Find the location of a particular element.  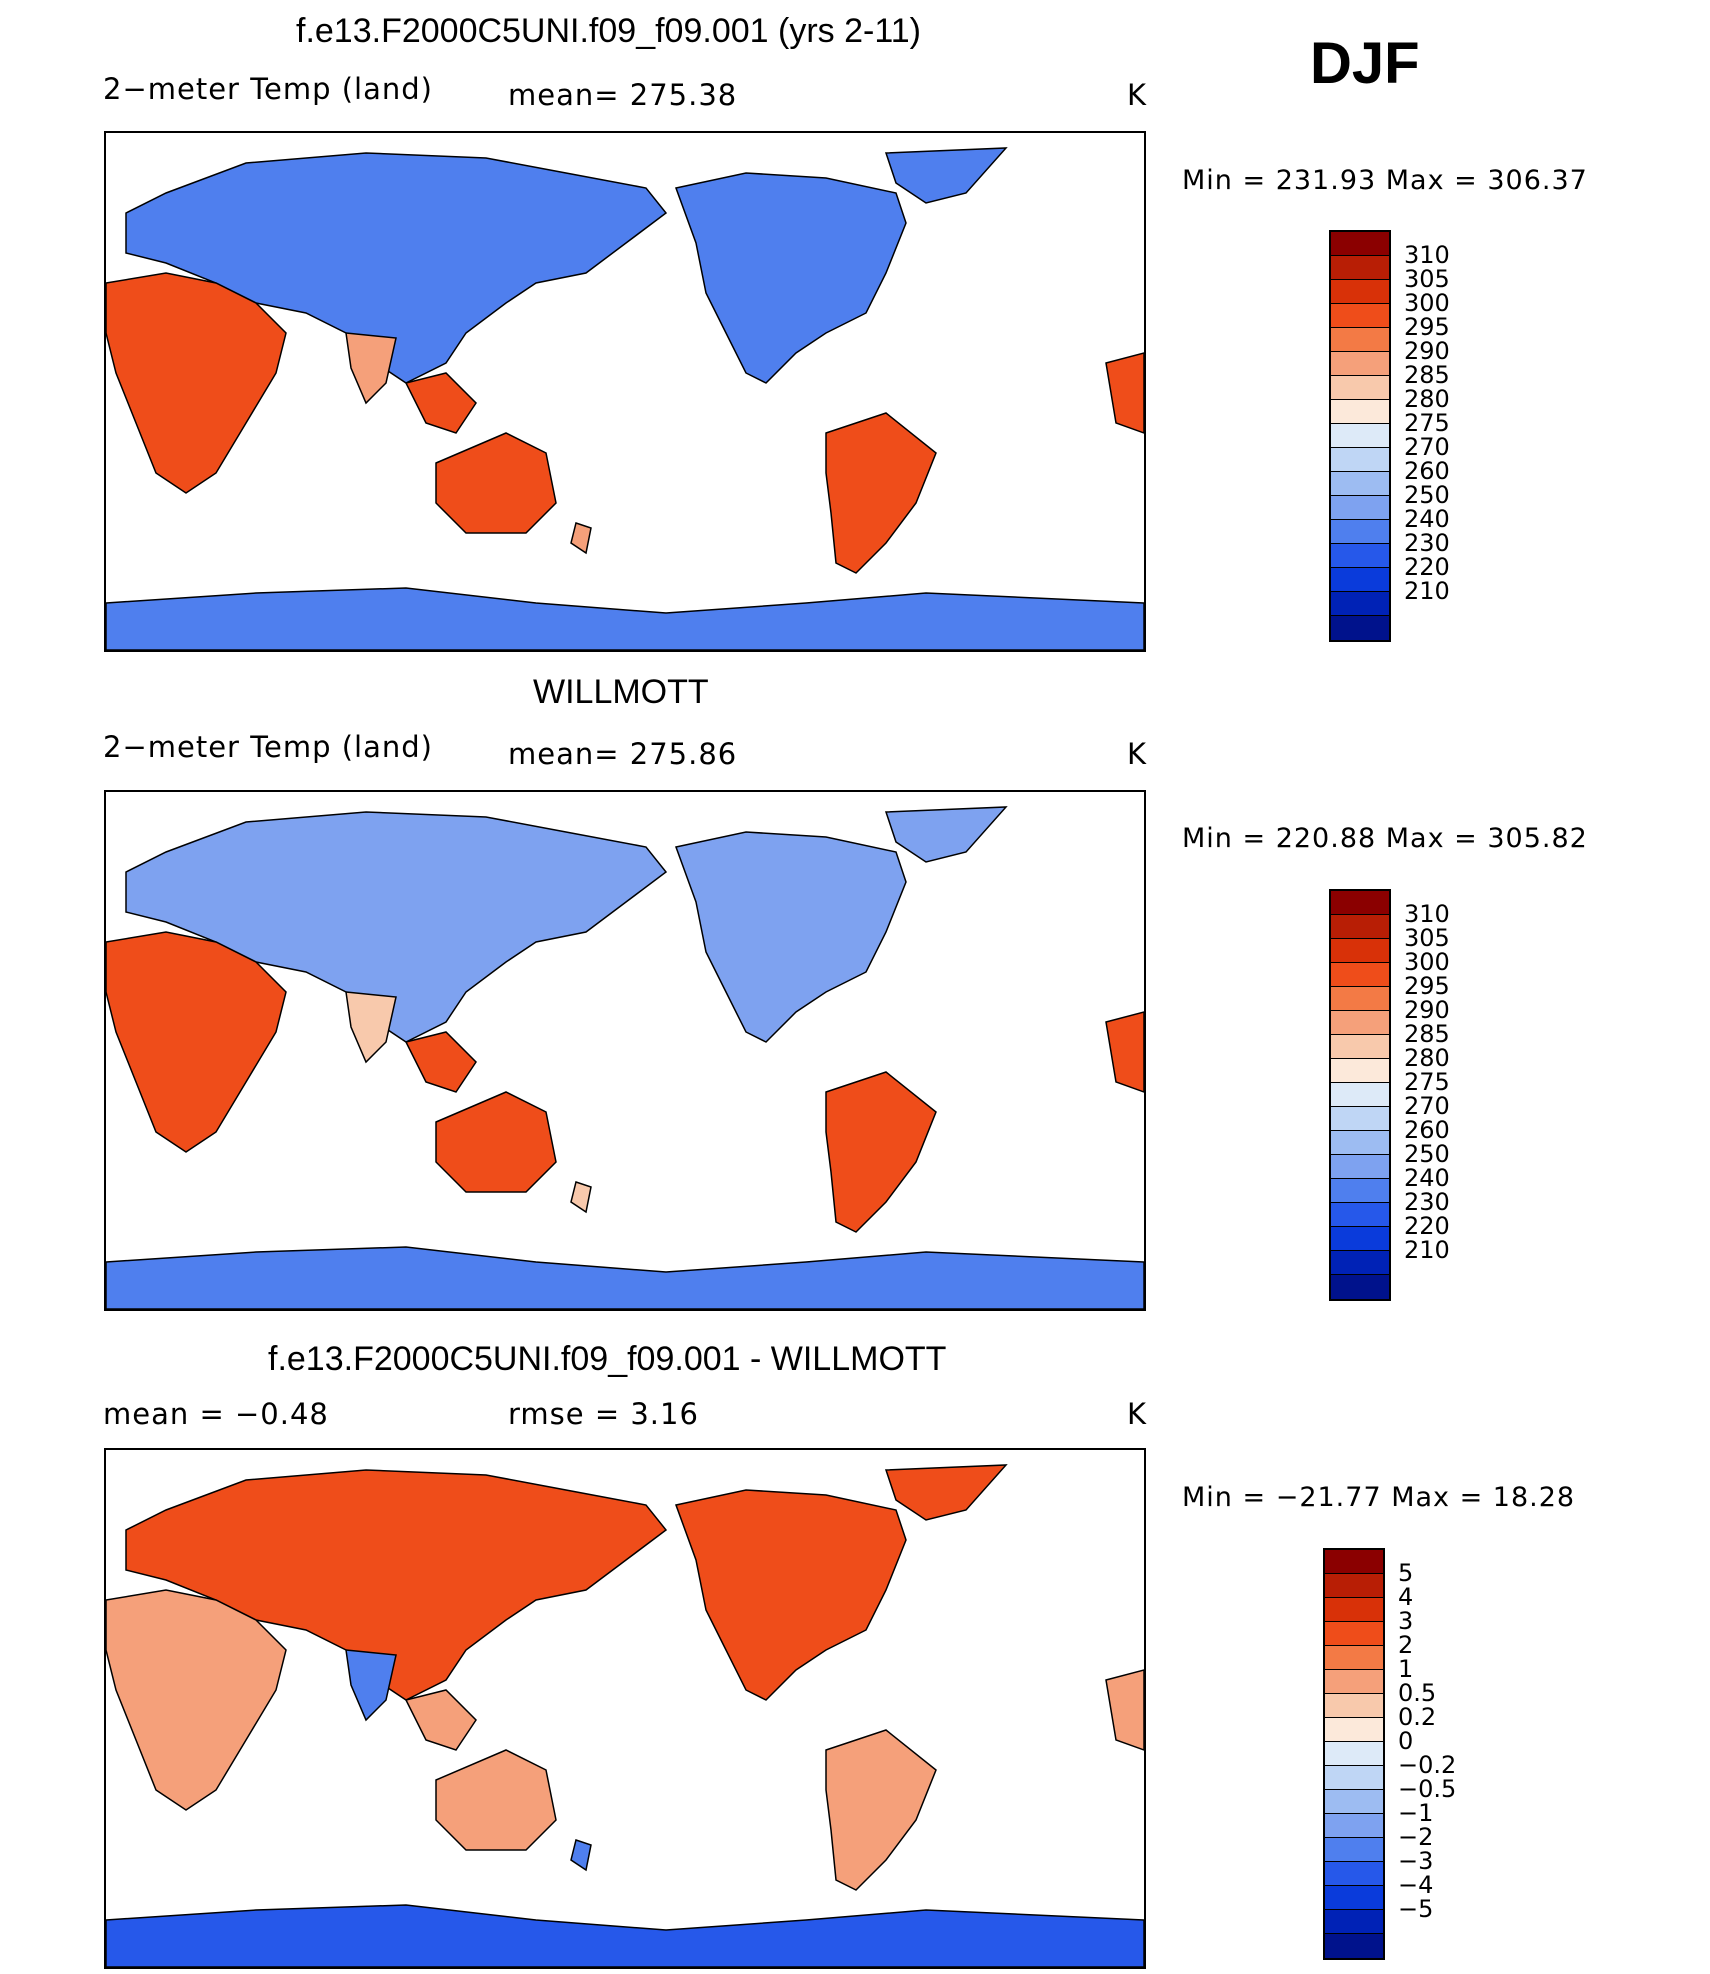

panel-2-colorbar is located at coordinates (1360, 1095).